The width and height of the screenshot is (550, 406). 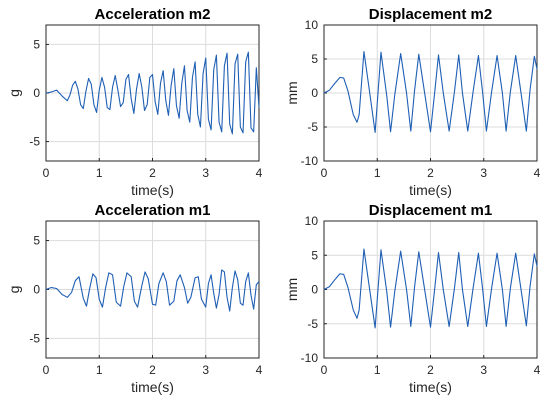 What do you see at coordinates (430, 14) in the screenshot?
I see `chart-title: Displacement m2` at bounding box center [430, 14].